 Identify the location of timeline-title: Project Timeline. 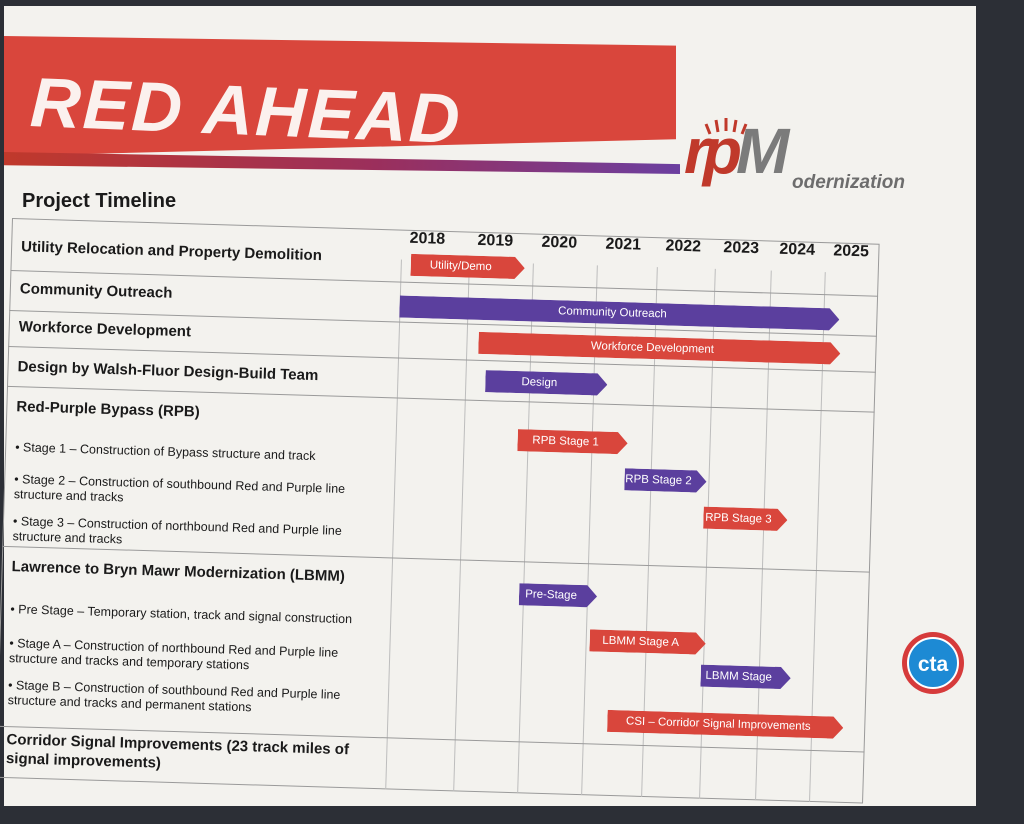
(99, 201).